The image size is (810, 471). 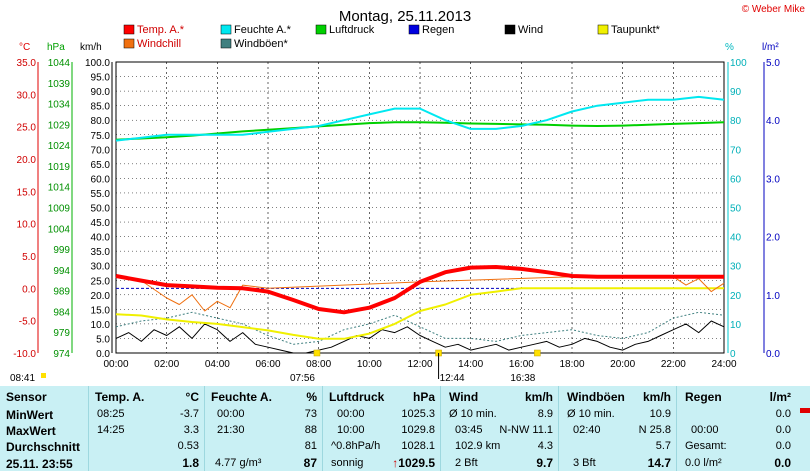 What do you see at coordinates (190, 463) in the screenshot?
I see `temp-current-value: 1.8` at bounding box center [190, 463].